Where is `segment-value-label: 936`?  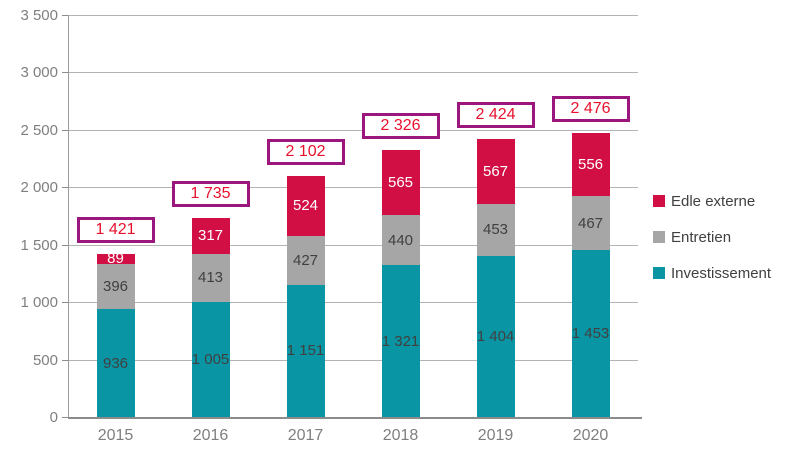
segment-value-label: 936 is located at coordinates (115, 363).